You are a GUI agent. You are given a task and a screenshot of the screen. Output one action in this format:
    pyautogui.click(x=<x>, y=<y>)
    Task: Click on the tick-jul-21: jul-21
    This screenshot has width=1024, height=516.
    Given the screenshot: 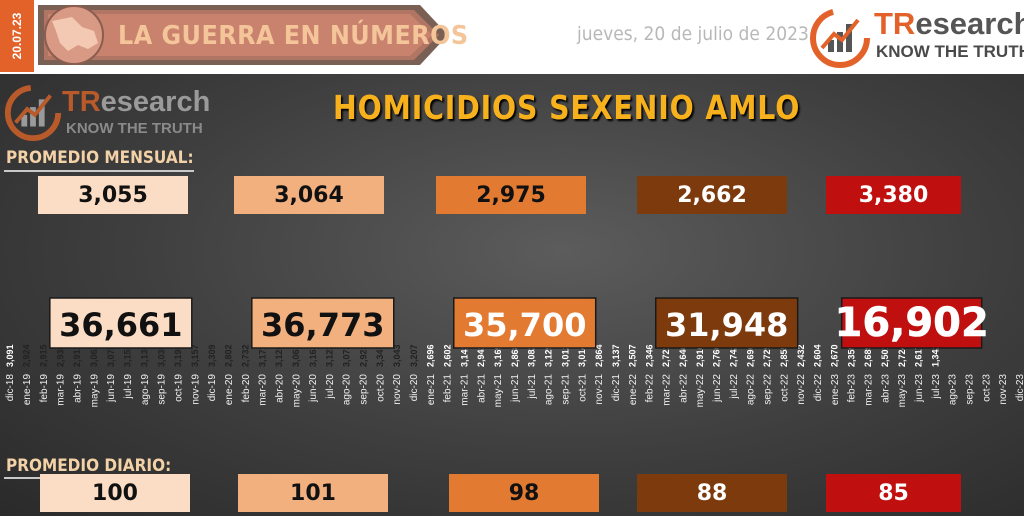 What is the action you would take?
    pyautogui.click(x=532, y=387)
    